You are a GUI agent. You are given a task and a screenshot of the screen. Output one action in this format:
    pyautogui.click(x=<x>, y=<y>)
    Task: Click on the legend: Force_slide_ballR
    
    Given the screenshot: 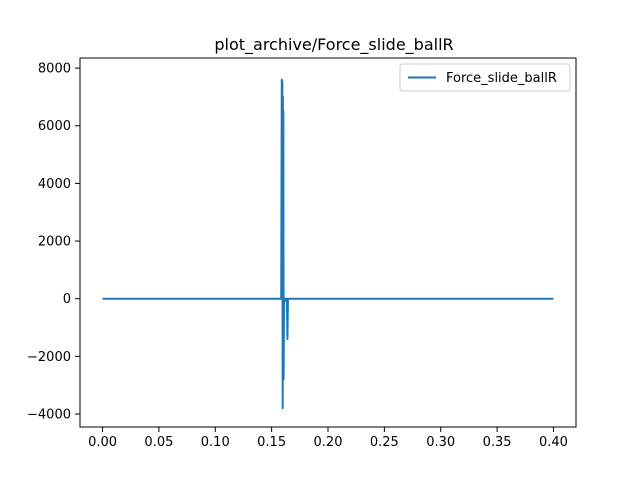 What is the action you would take?
    pyautogui.click(x=485, y=77)
    